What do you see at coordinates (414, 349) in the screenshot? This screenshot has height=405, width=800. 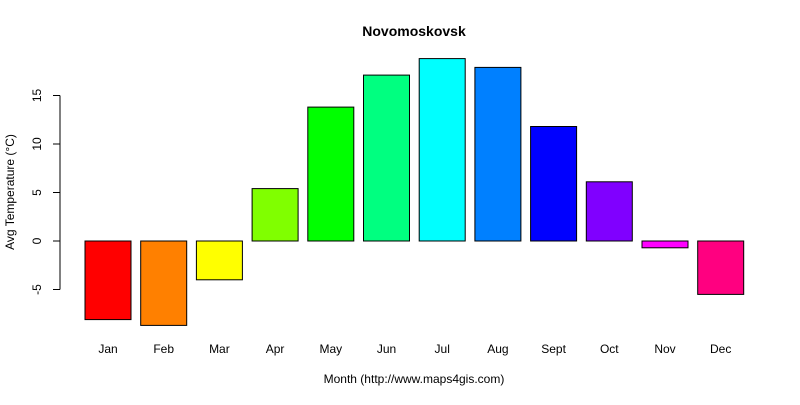 I see `x-tick-labels: Jan Feb Mar Apr May Jun Jul Aug Sept Oct Nov Dec` at bounding box center [414, 349].